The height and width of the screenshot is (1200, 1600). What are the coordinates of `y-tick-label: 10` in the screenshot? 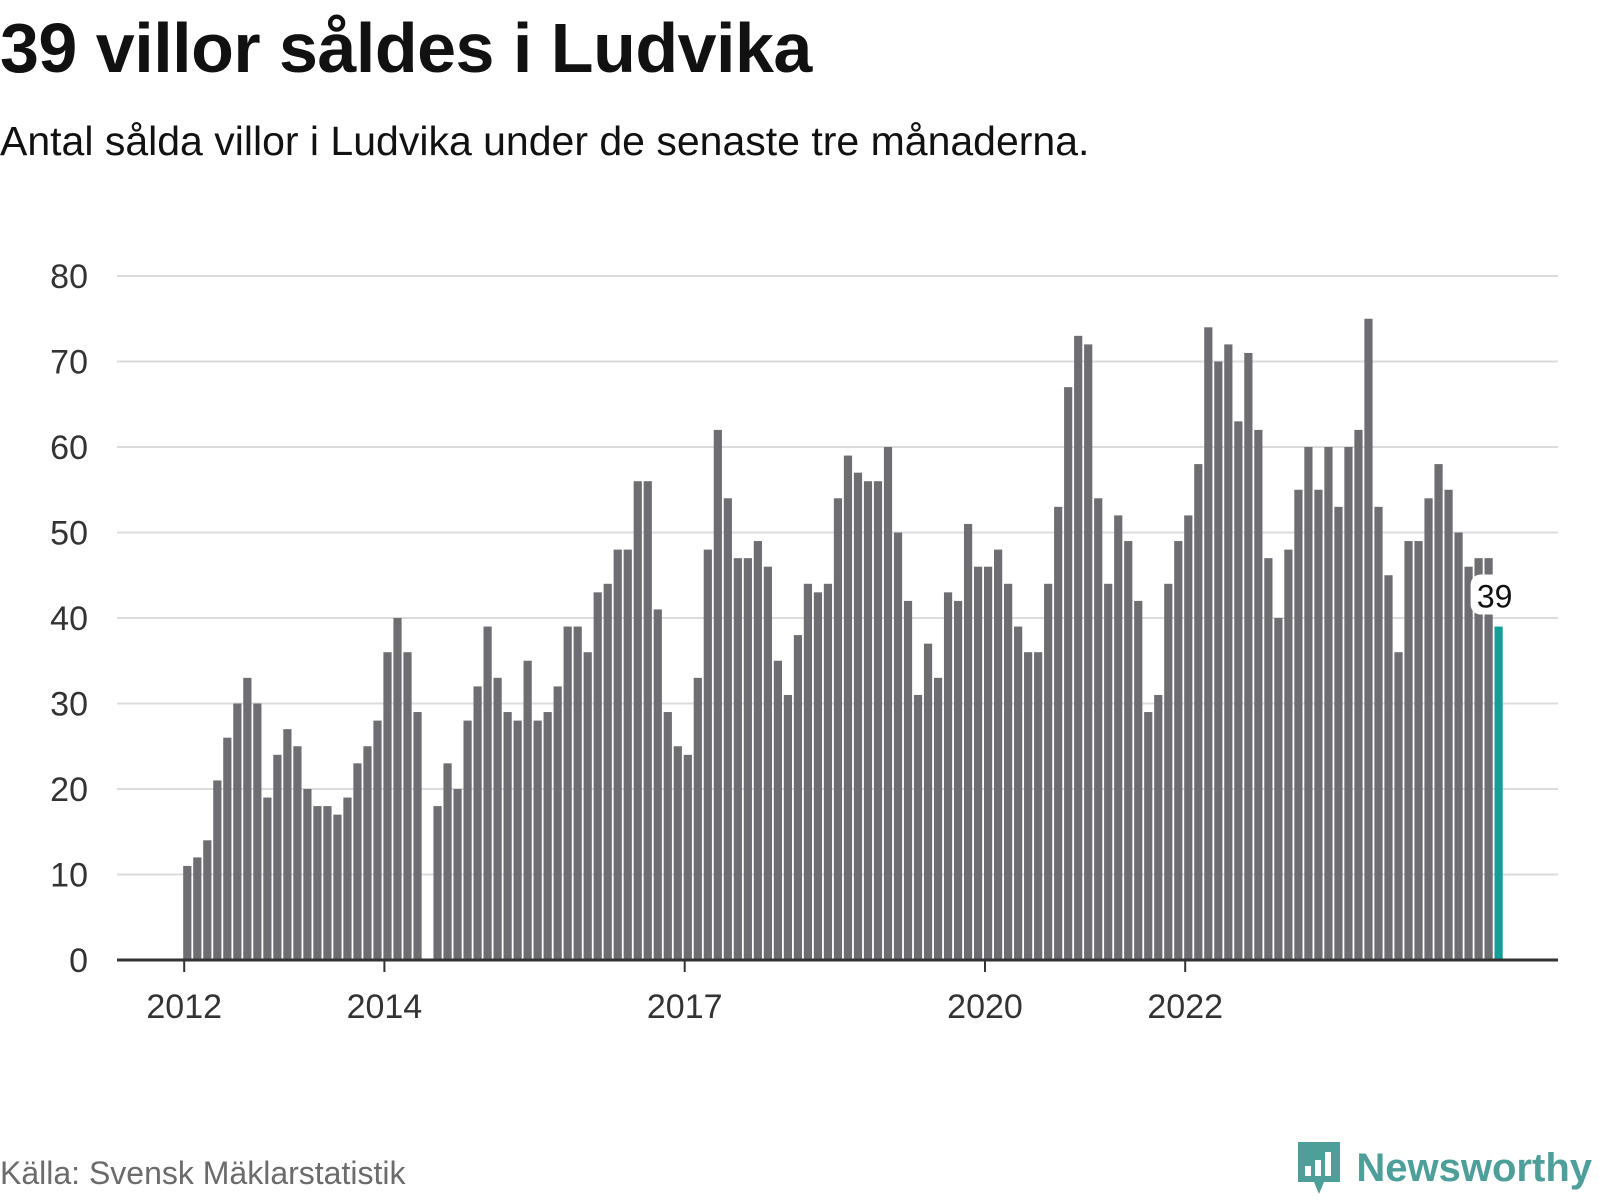 It's located at (69, 876).